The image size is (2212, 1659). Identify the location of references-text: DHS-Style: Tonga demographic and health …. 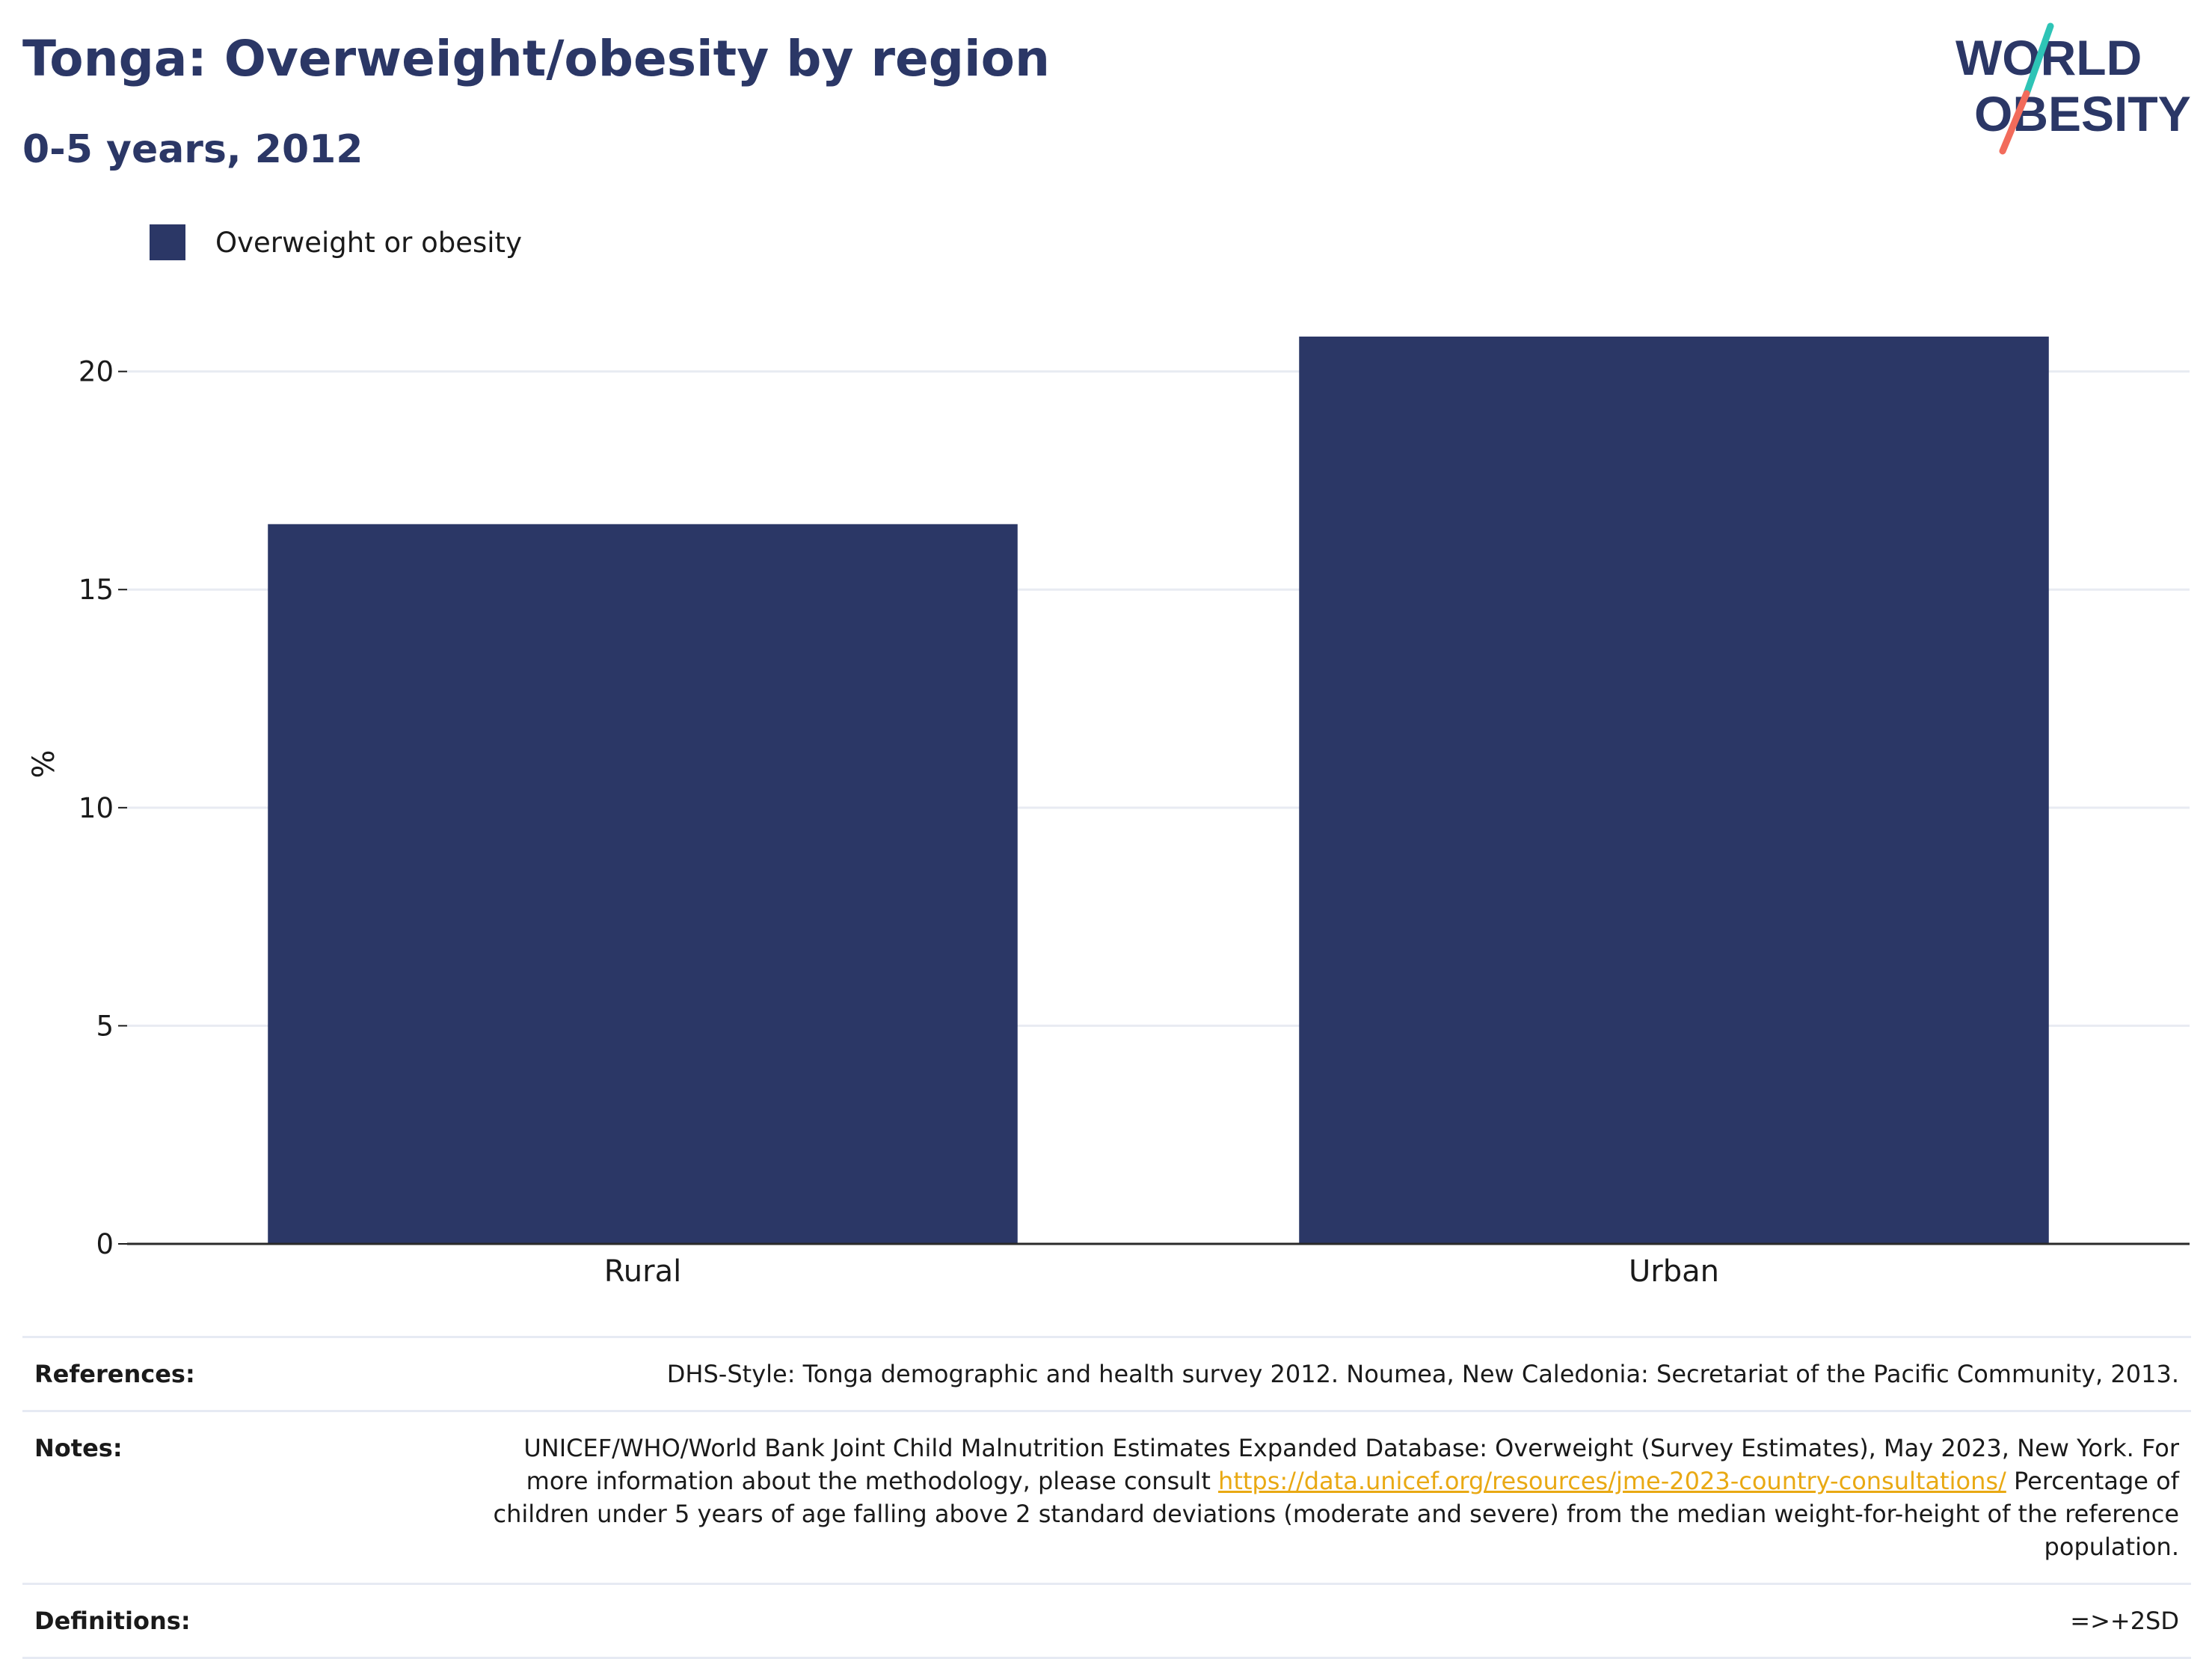
(1422, 1374).